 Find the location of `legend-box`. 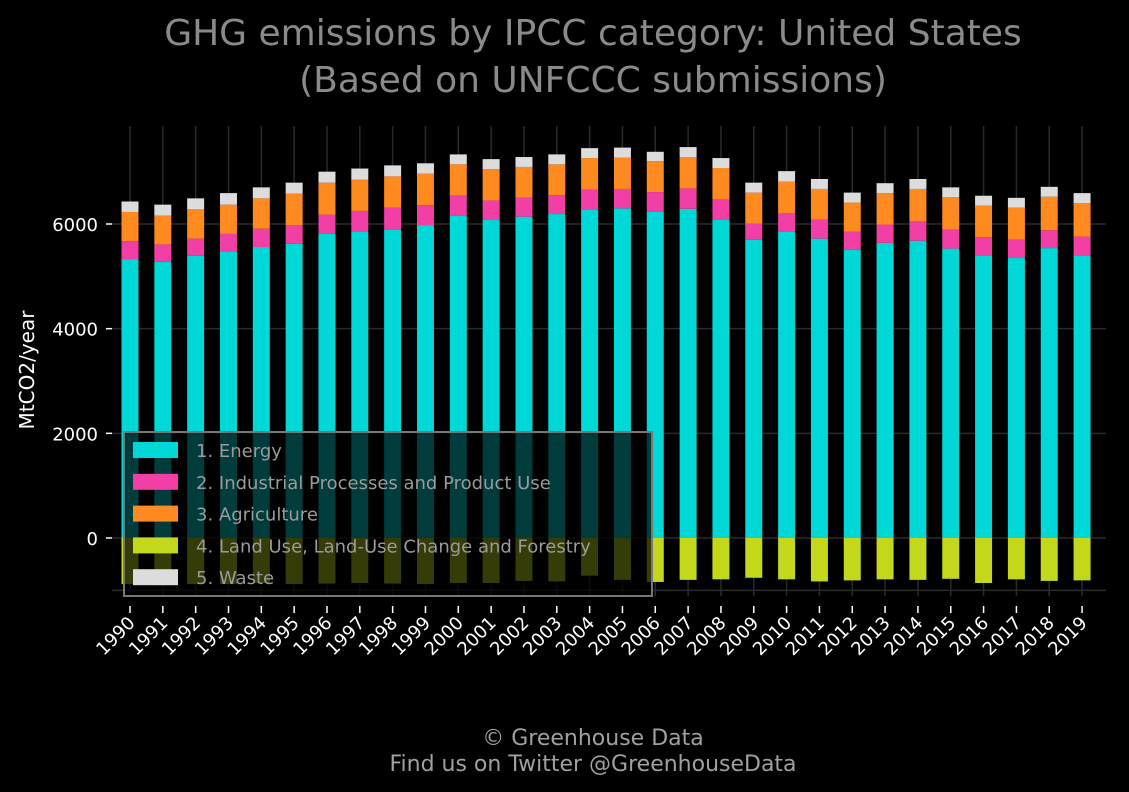

legend-box is located at coordinates (388, 514).